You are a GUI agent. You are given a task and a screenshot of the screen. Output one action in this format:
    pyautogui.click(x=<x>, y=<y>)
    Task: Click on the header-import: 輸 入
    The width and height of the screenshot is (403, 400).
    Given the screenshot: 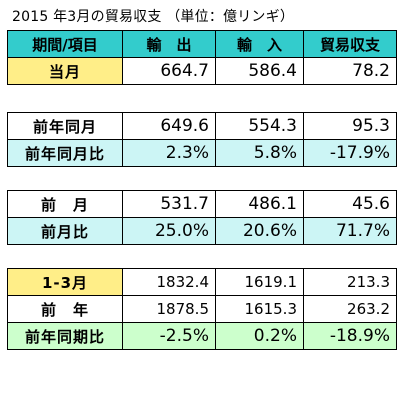 What is the action you would take?
    pyautogui.click(x=259, y=44)
    